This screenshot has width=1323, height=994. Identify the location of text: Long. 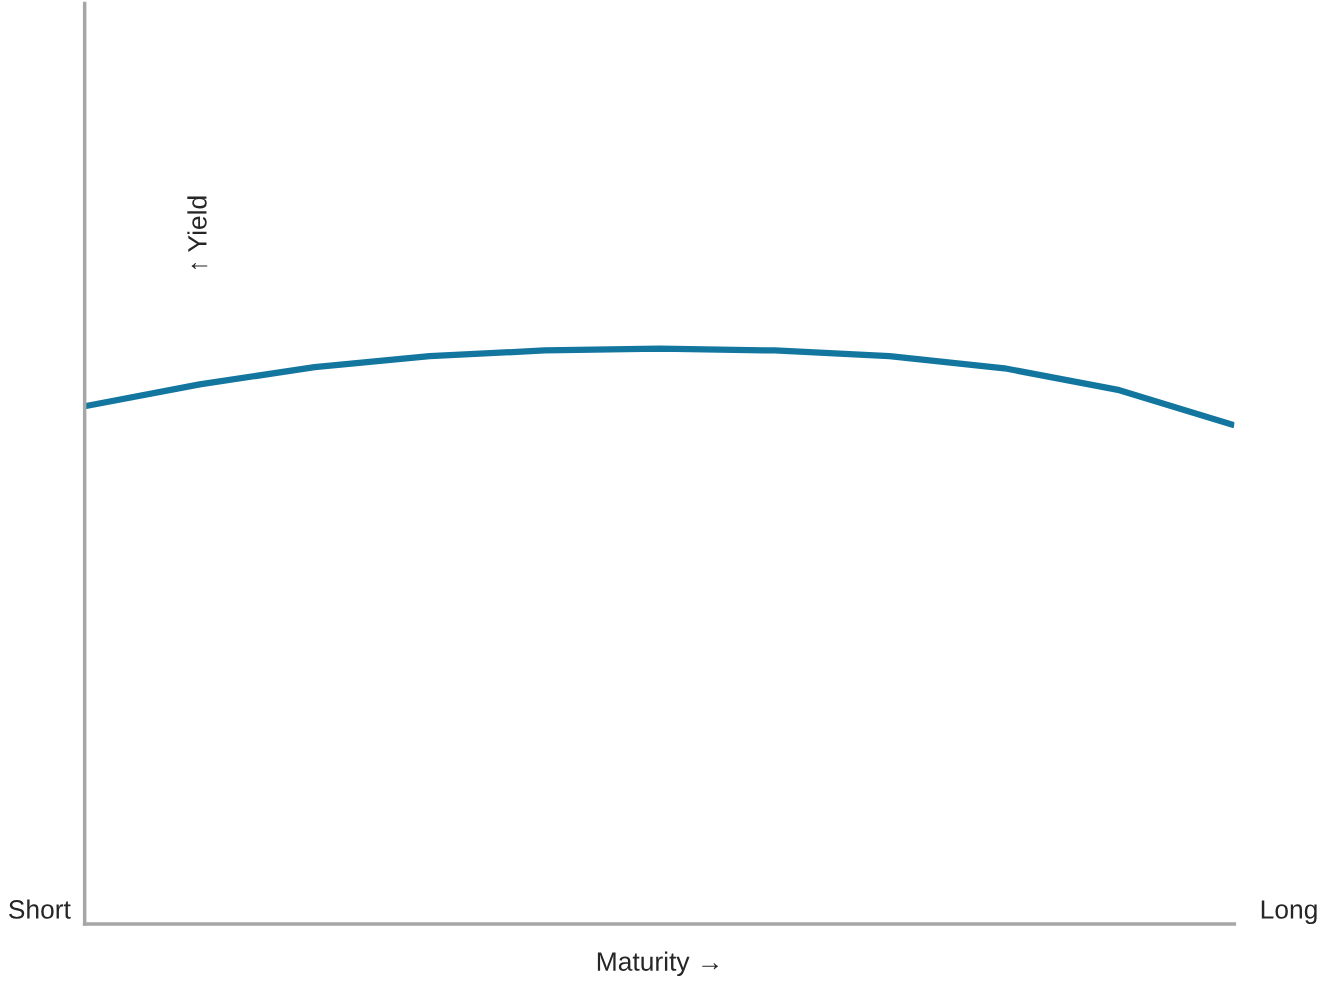
(1289, 912).